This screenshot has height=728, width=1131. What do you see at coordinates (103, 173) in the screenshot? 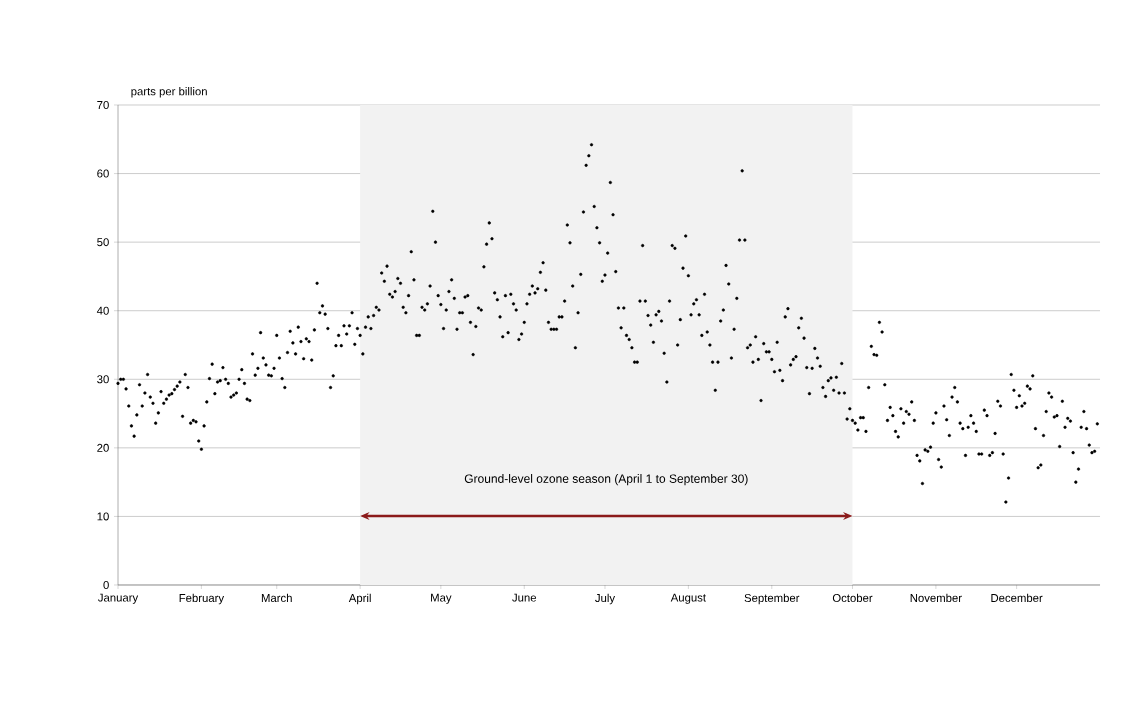
I see `y-tick-label: 60` at bounding box center [103, 173].